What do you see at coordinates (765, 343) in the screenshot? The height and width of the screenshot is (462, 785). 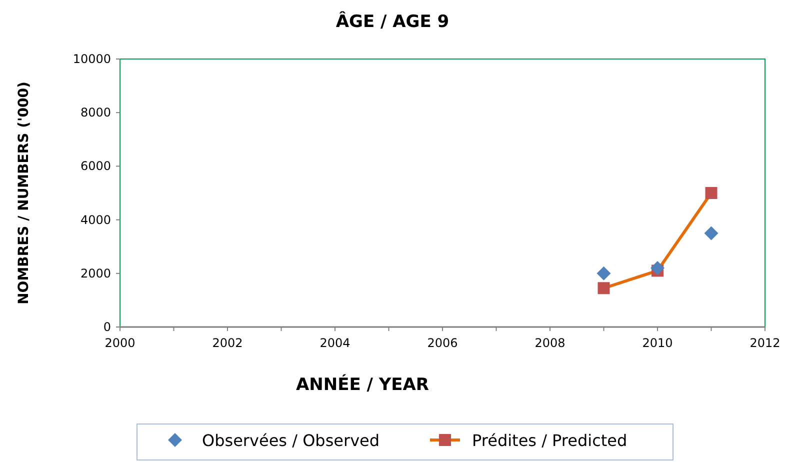 I see `x-tick-label: 2012` at bounding box center [765, 343].